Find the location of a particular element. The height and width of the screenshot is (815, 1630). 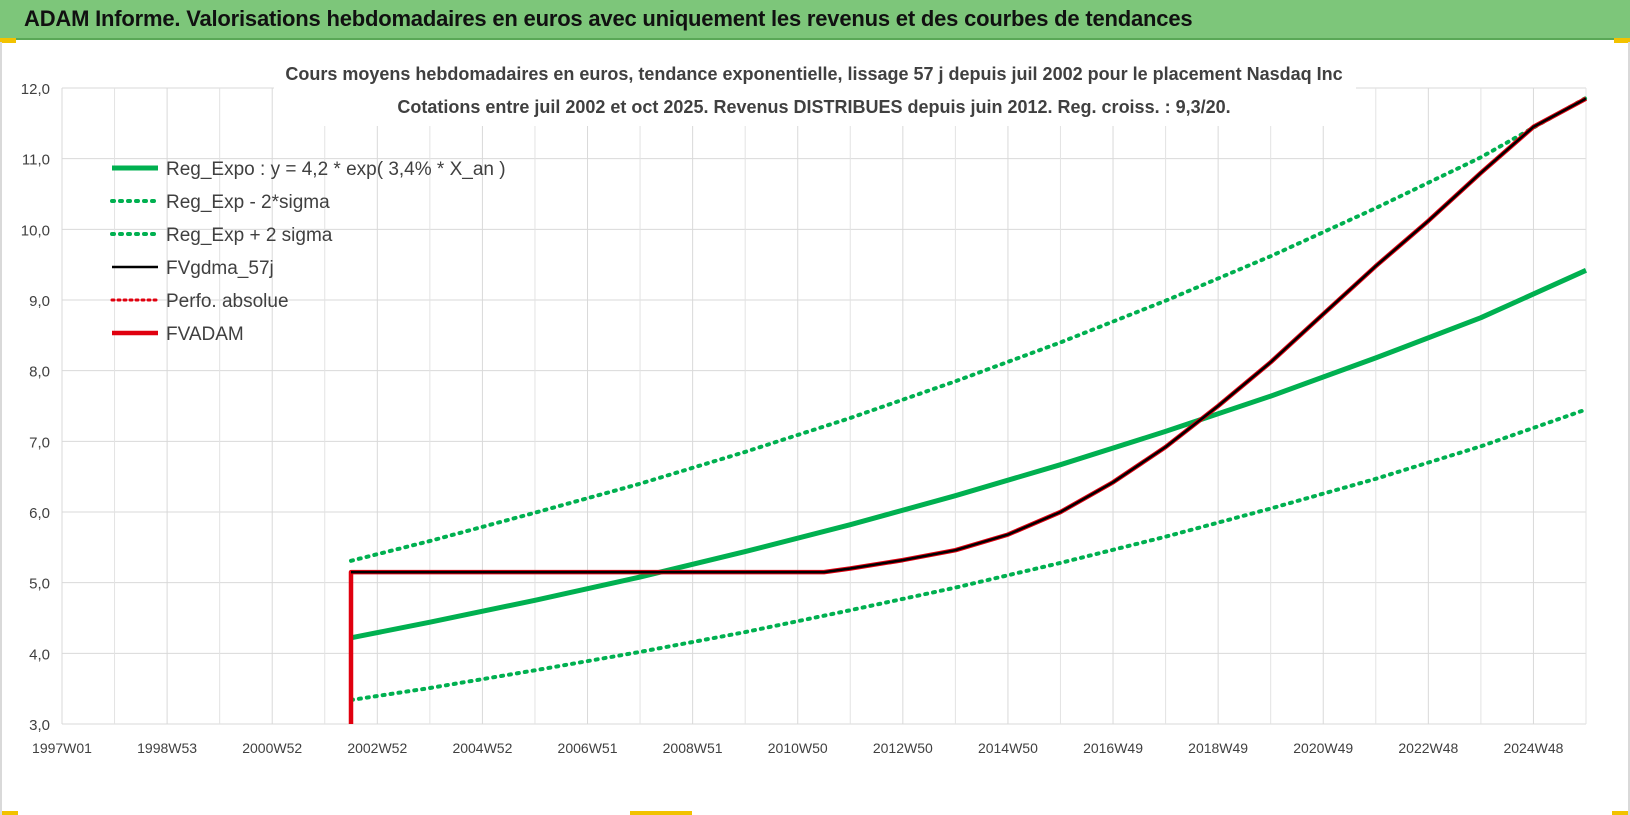

x-tick-label: 2000W52 is located at coordinates (272, 748).